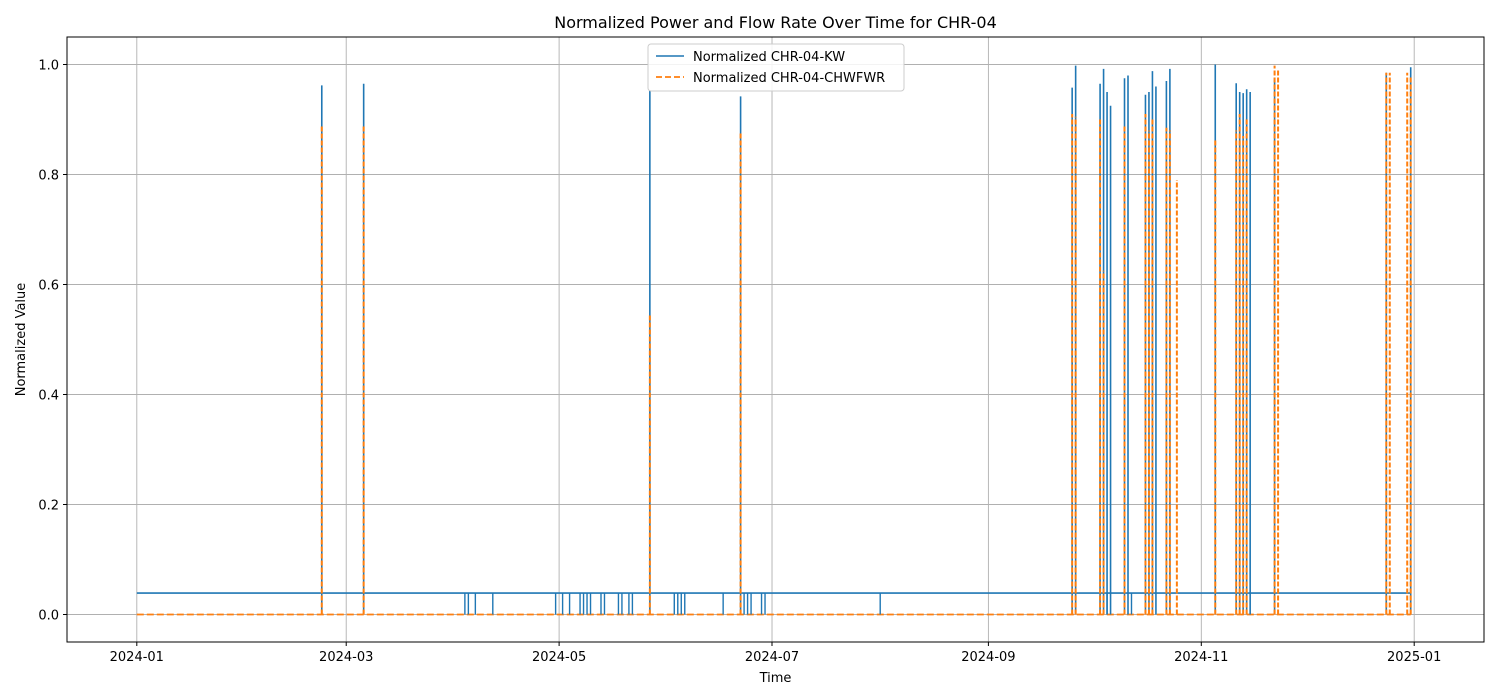  I want to click on x-tick-label: 2024-05, so click(559, 657).